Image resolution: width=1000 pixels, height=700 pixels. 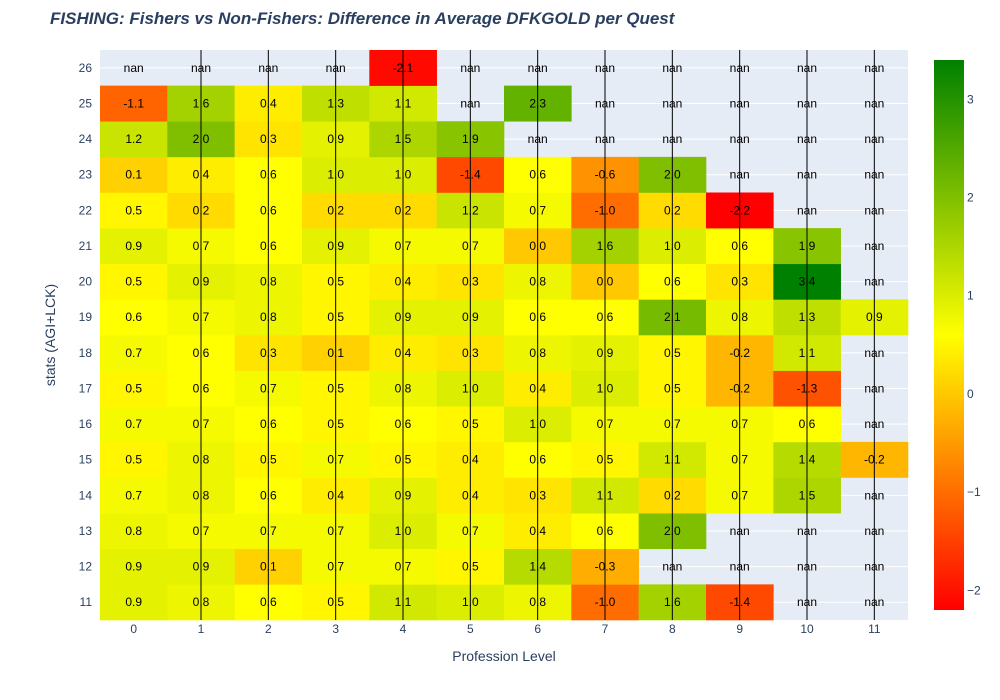 I want to click on cell-label: 2.0, so click(x=201, y=139).